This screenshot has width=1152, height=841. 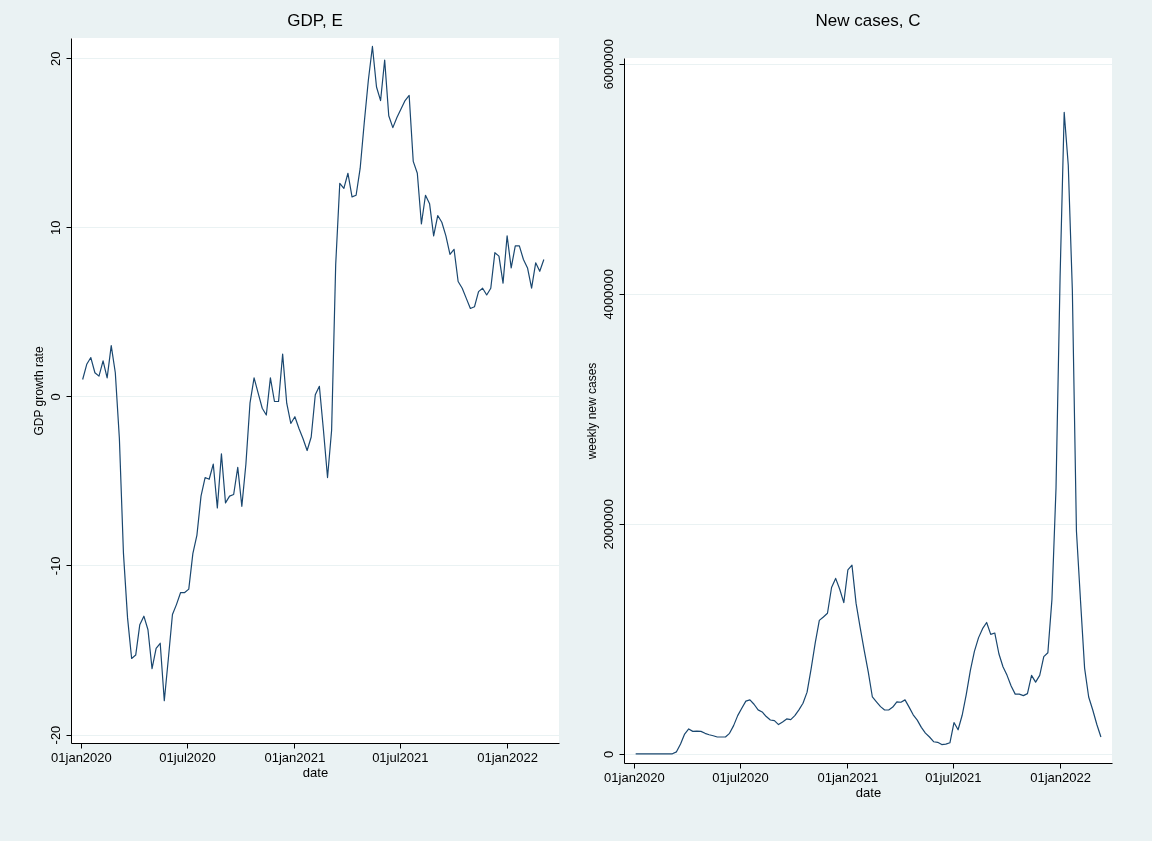 What do you see at coordinates (608, 524) in the screenshot?
I see `y-tick-label: 2000000` at bounding box center [608, 524].